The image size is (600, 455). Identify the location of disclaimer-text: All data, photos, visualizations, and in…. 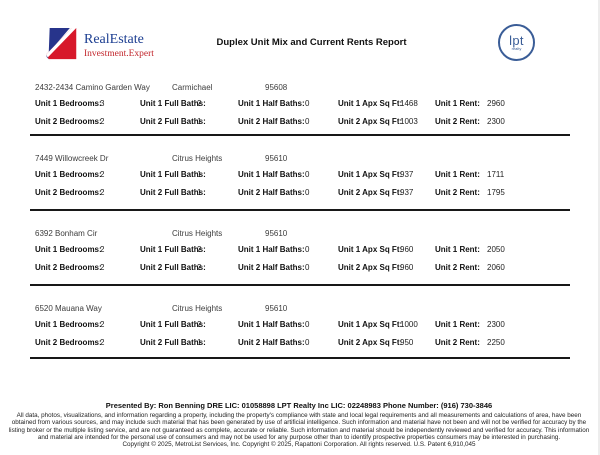
(299, 426).